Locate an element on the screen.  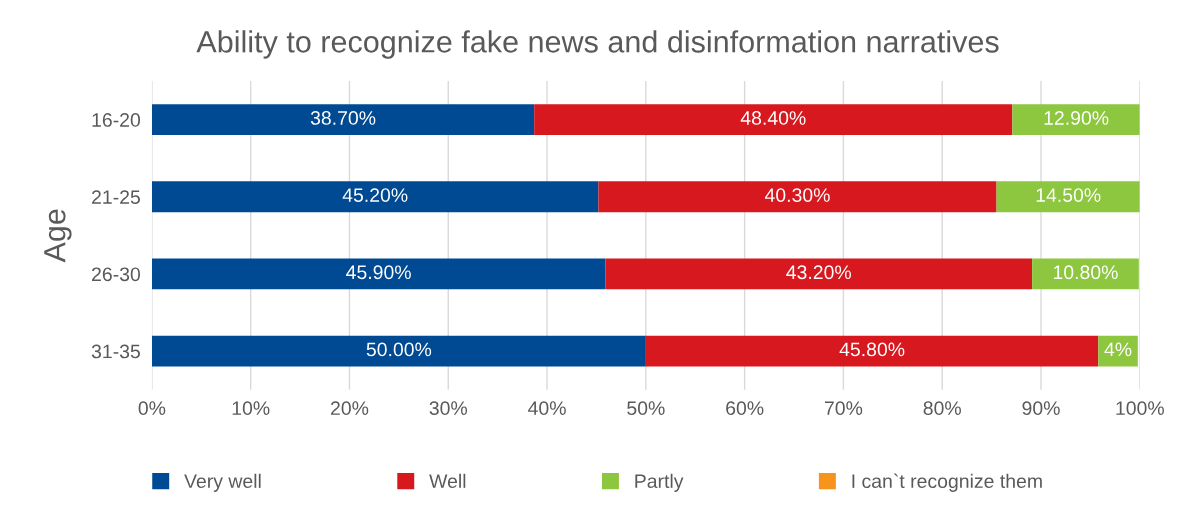
y-tick-label: 16-20 is located at coordinates (116, 120).